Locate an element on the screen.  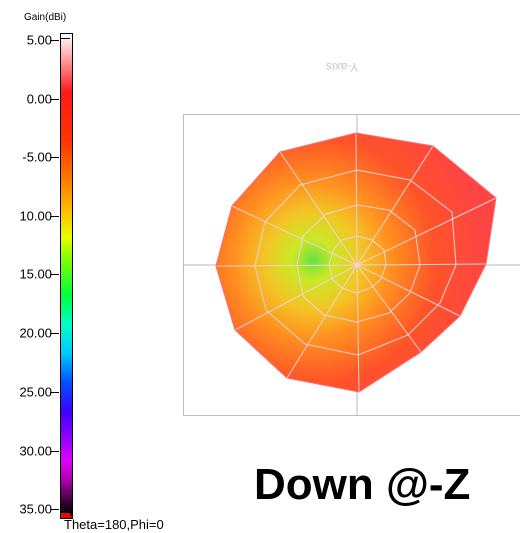
colorbar-title: Gain(dBi) is located at coordinates (45, 17).